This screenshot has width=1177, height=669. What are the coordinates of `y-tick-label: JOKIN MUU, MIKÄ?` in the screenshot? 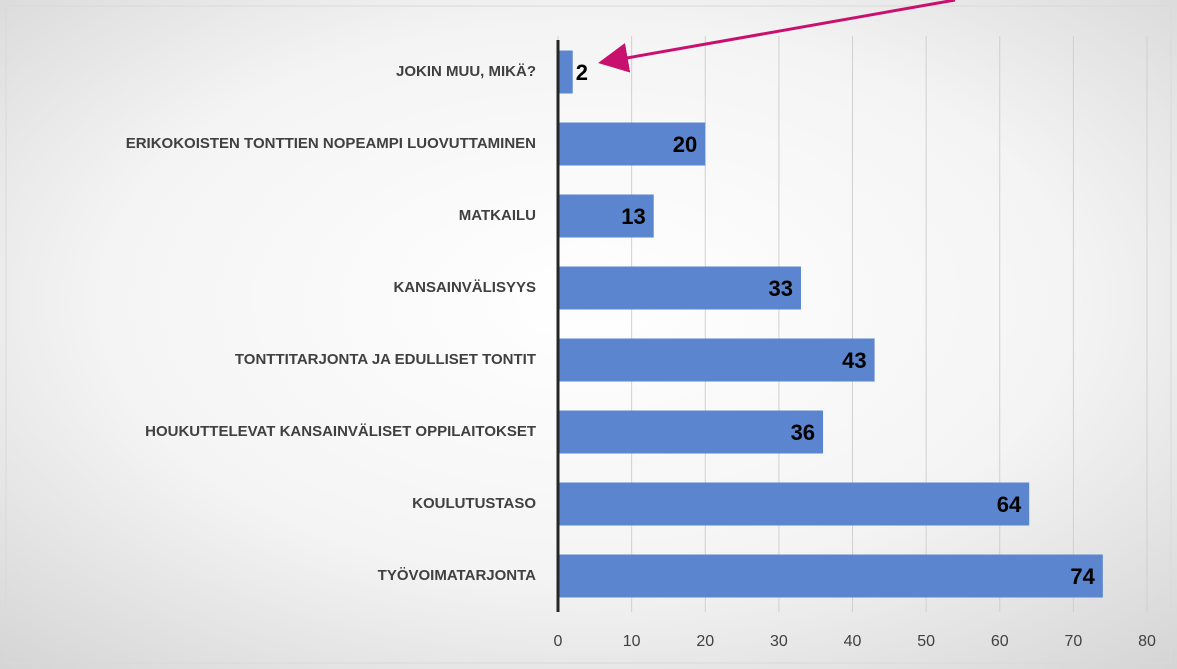 It's located at (466, 71).